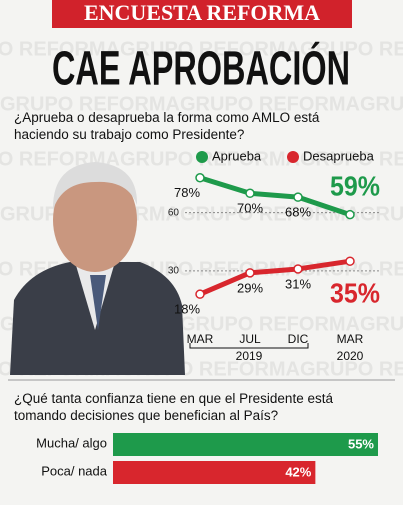 Image resolution: width=403 pixels, height=505 pixels. What do you see at coordinates (187, 309) in the screenshot?
I see `value-label: 18%` at bounding box center [187, 309].